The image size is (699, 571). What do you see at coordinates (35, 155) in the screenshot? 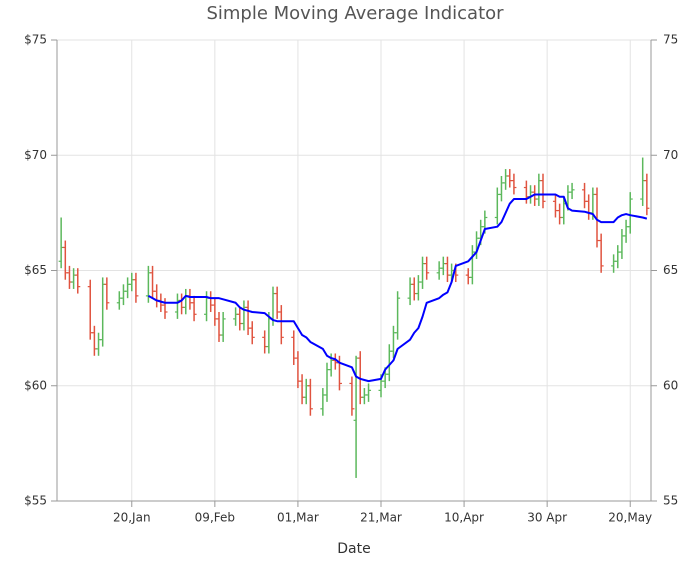
I see `y-tick-label: $70` at bounding box center [35, 155].